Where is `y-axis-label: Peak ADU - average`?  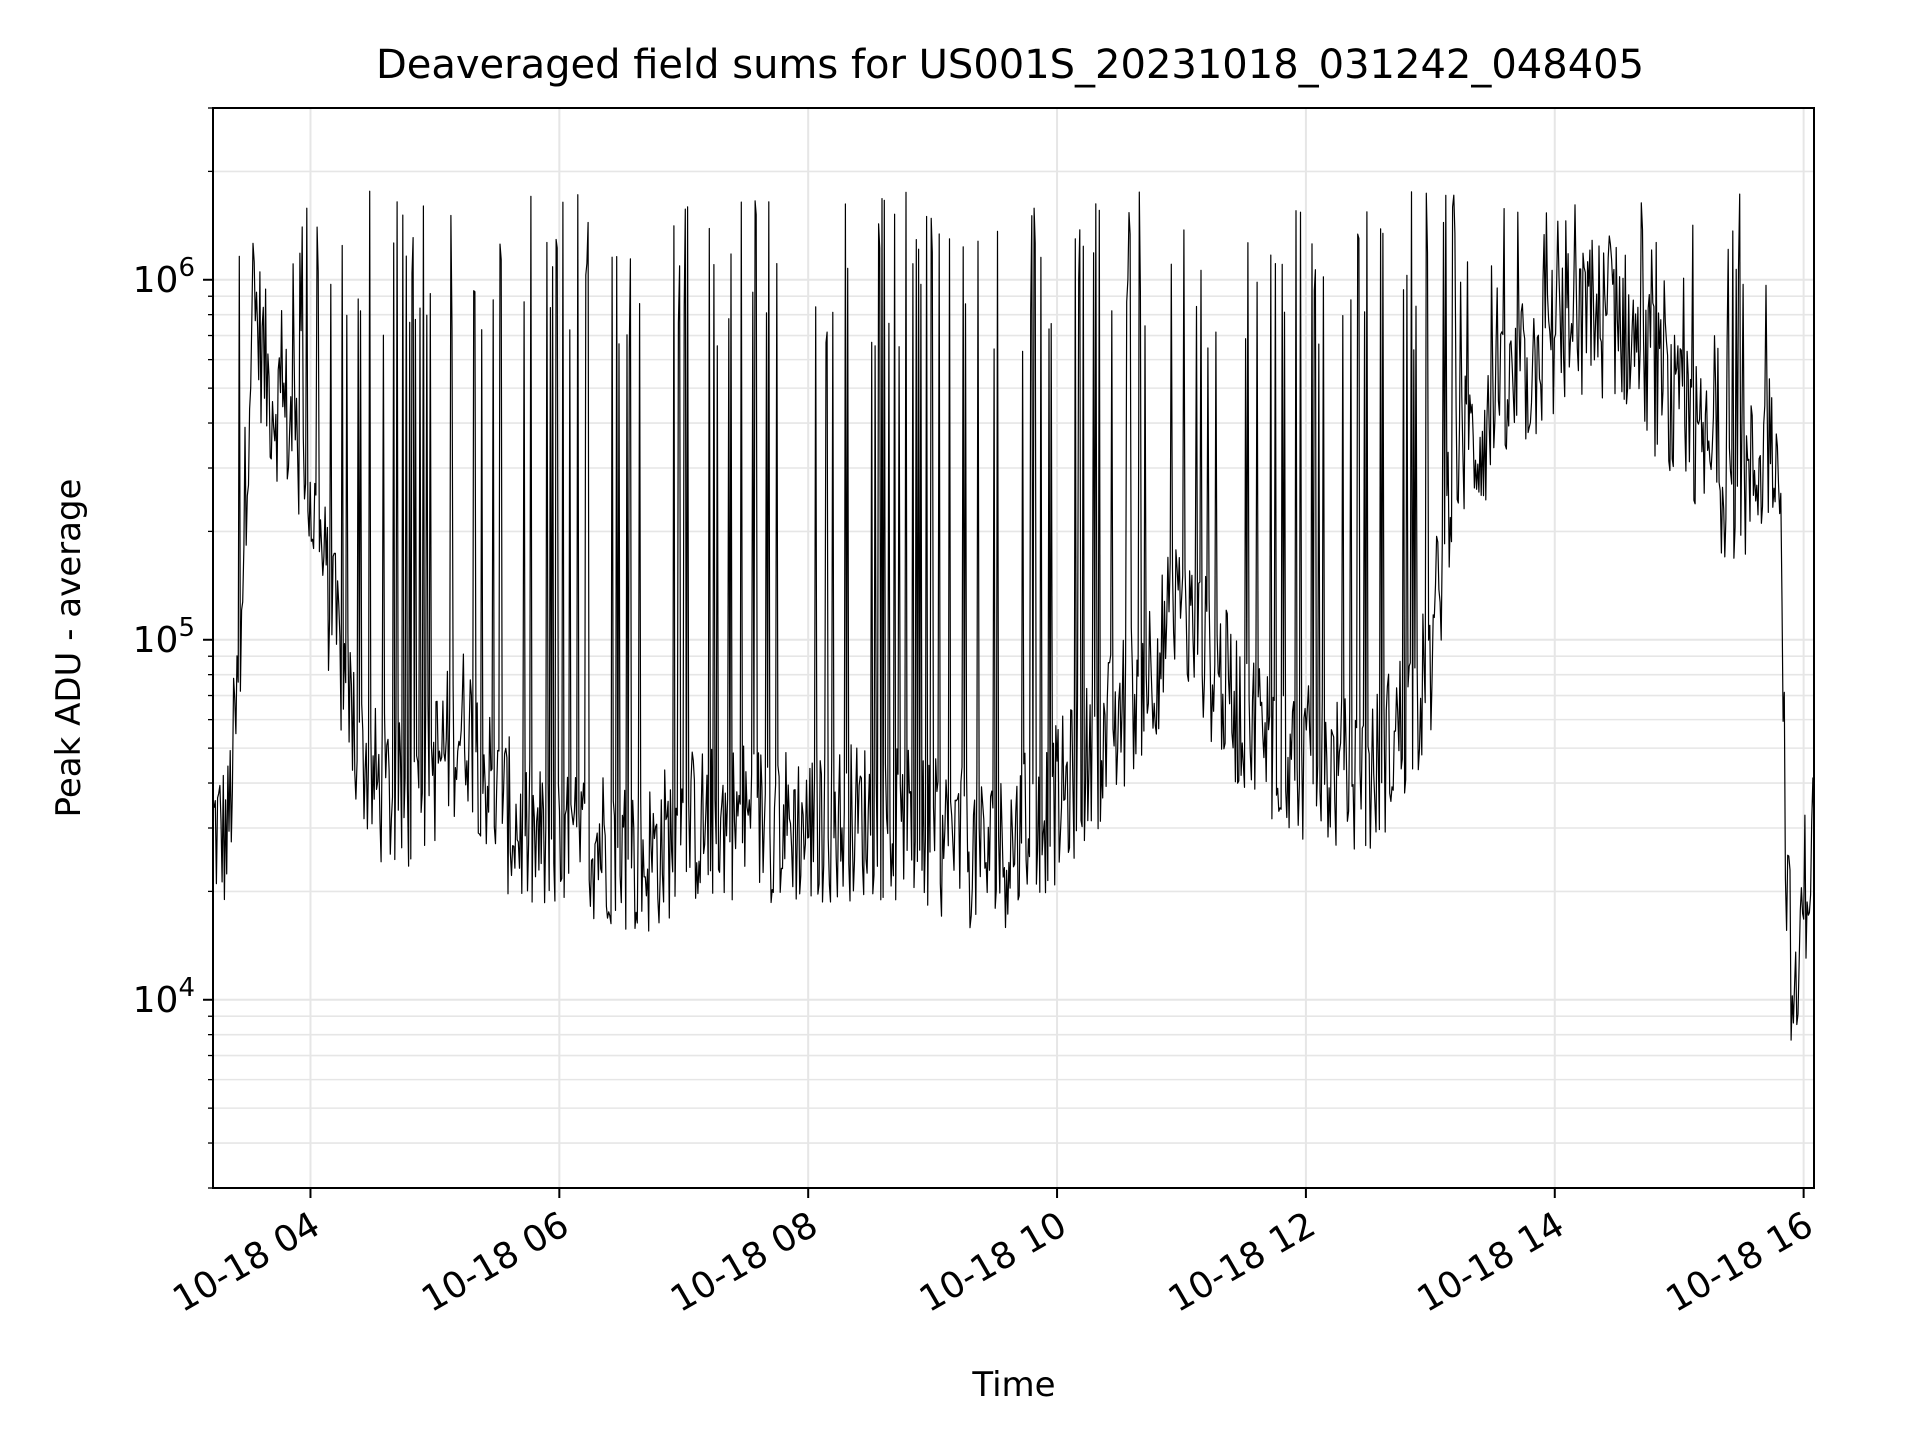
y-axis-label: Peak ADU - average is located at coordinates (69, 648).